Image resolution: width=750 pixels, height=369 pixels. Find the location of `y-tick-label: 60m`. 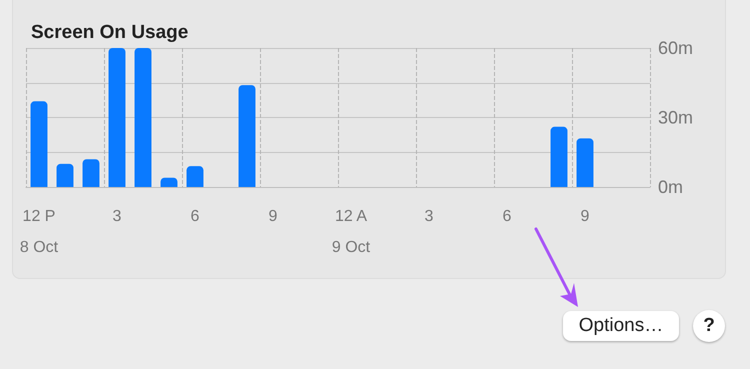

y-tick-label: 60m is located at coordinates (676, 48).